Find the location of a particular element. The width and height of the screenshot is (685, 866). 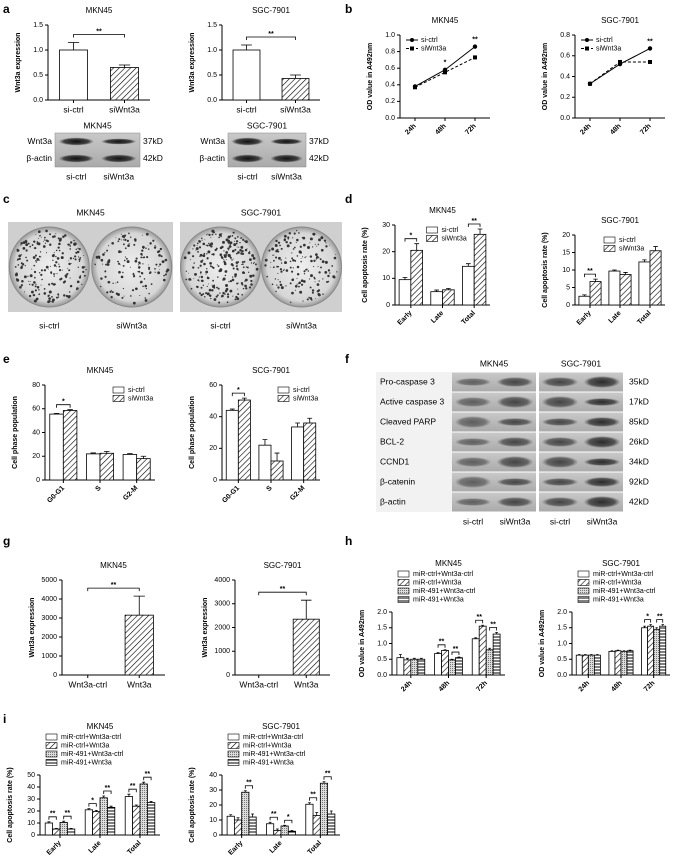

blot-size: 35kD is located at coordinates (639, 381).